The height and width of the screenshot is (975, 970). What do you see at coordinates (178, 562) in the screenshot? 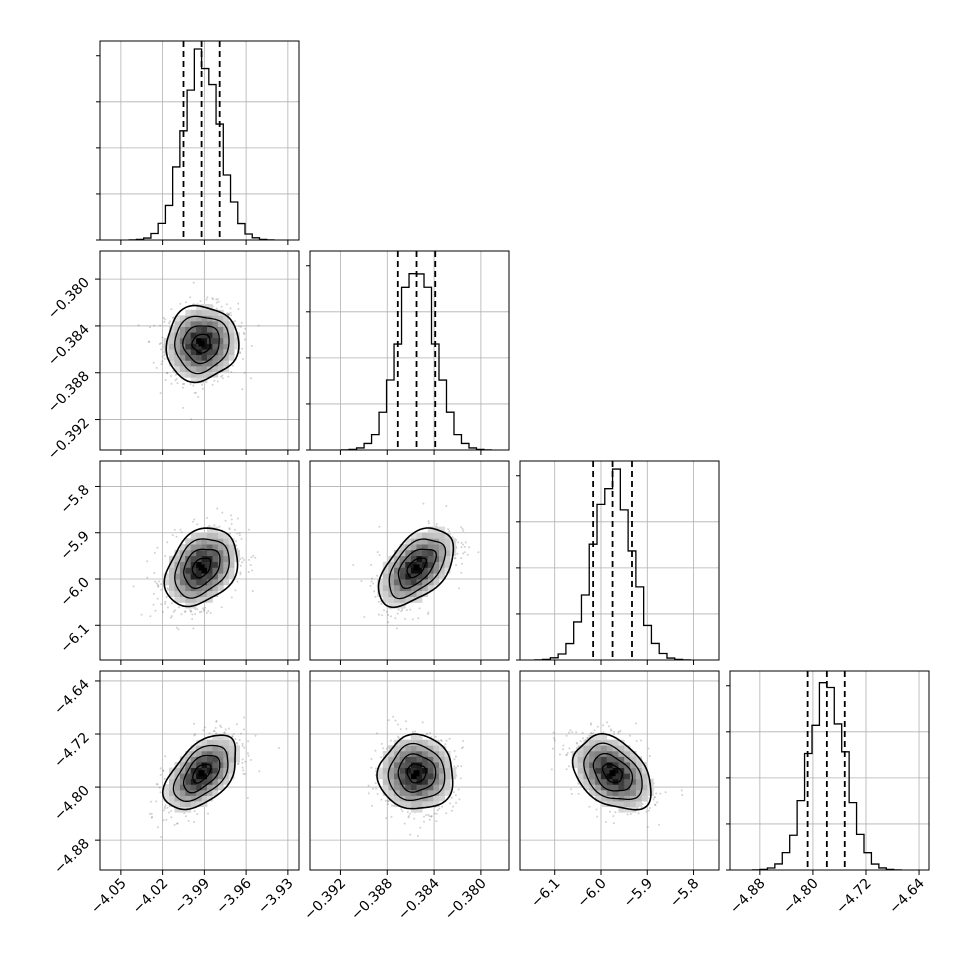
I see `panel-2-0: −6.1 −6.0 −5.9 −5.8` at bounding box center [178, 562].